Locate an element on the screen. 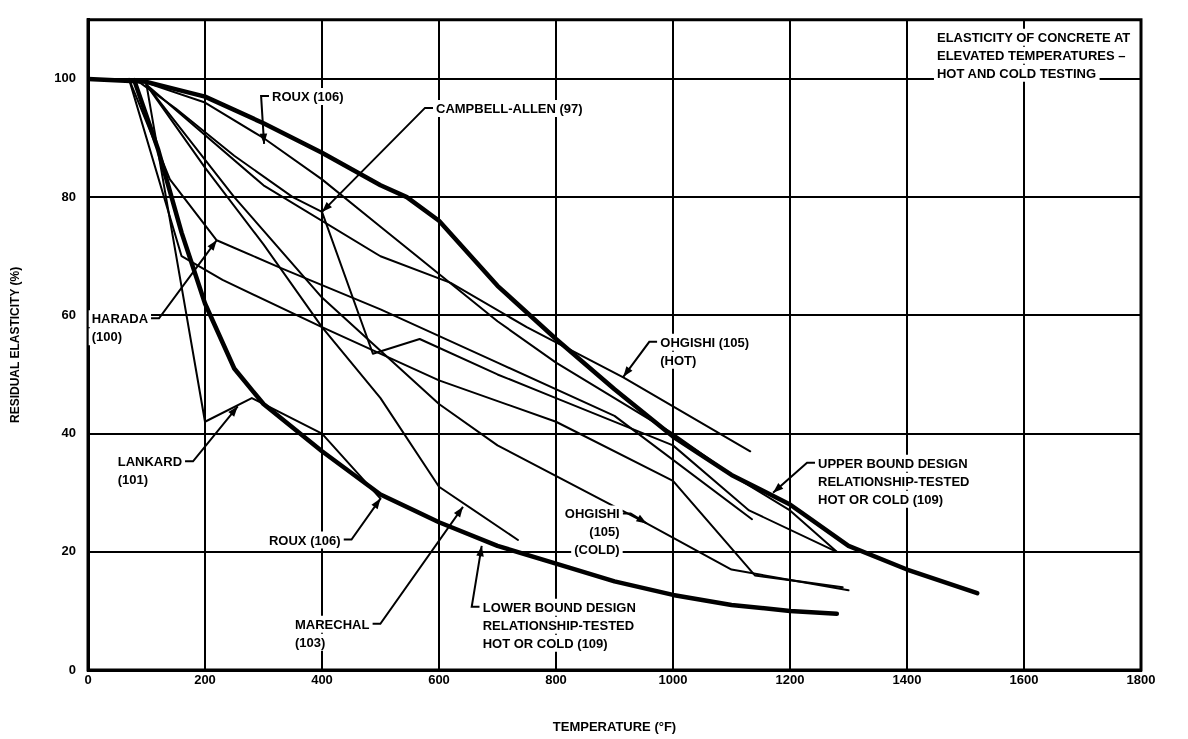 The image size is (1188, 739). annotation: LANKARD (101) is located at coordinates (150, 471).